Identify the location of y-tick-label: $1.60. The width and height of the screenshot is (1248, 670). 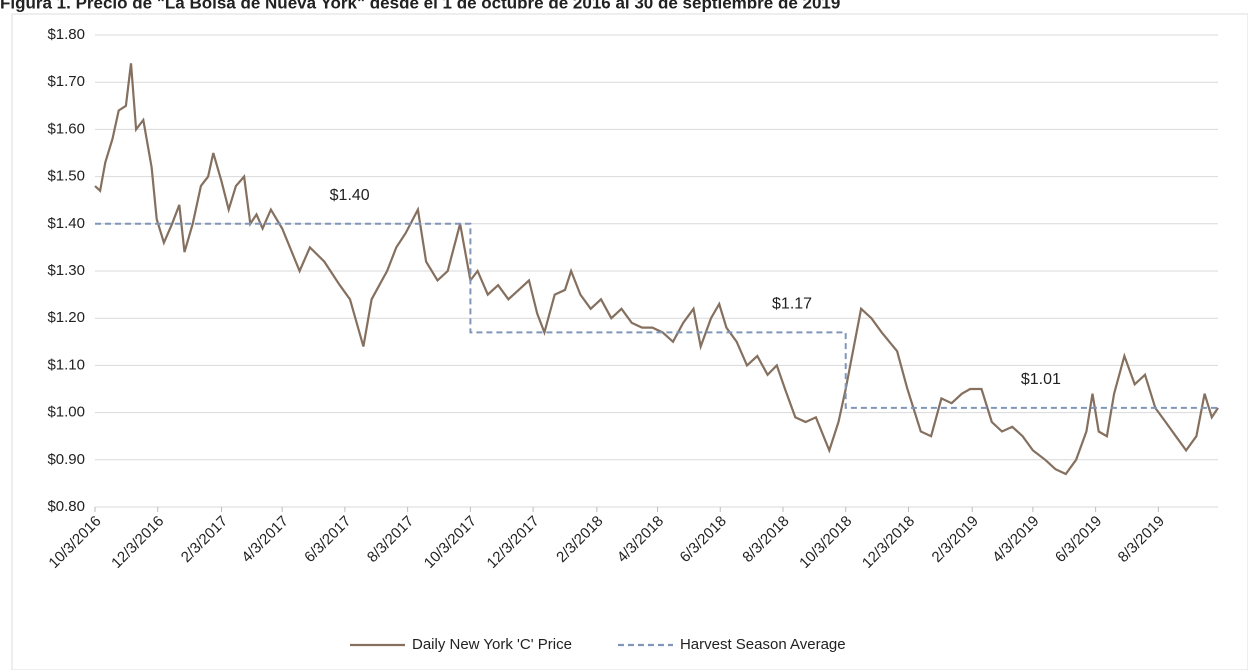
(66, 128).